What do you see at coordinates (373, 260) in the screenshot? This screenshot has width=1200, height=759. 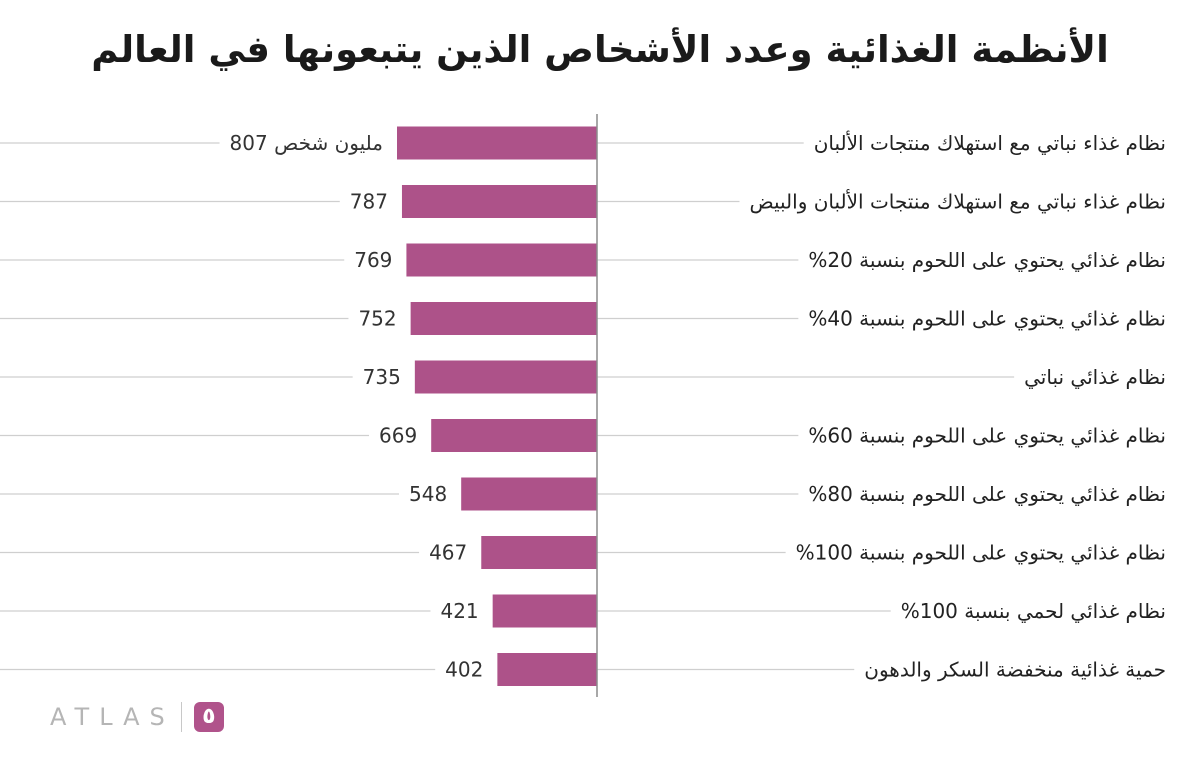 I see `value-label: 769` at bounding box center [373, 260].